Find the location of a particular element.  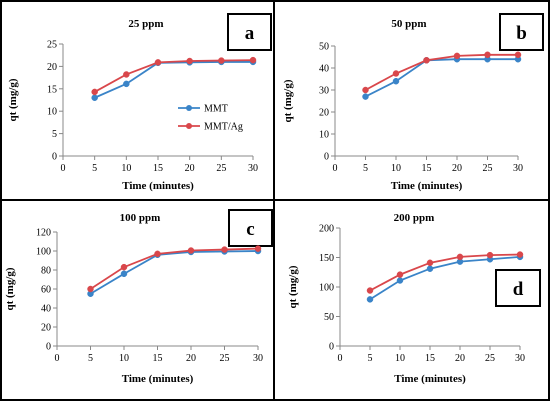

y-tick-label: 40 is located at coordinates (46, 309).